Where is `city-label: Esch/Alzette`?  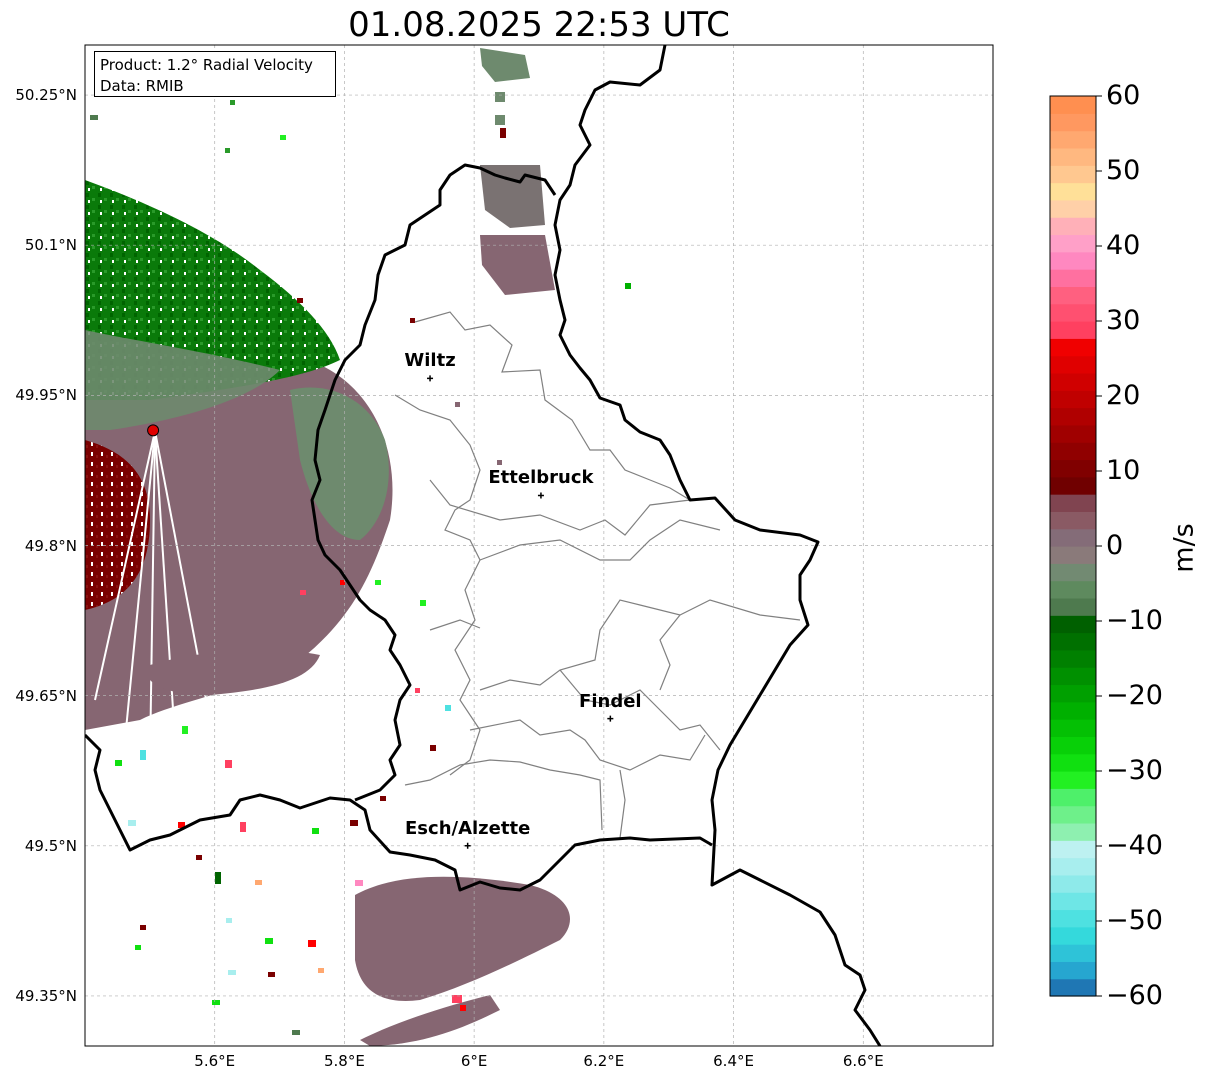 city-label: Esch/Alzette is located at coordinates (468, 828).